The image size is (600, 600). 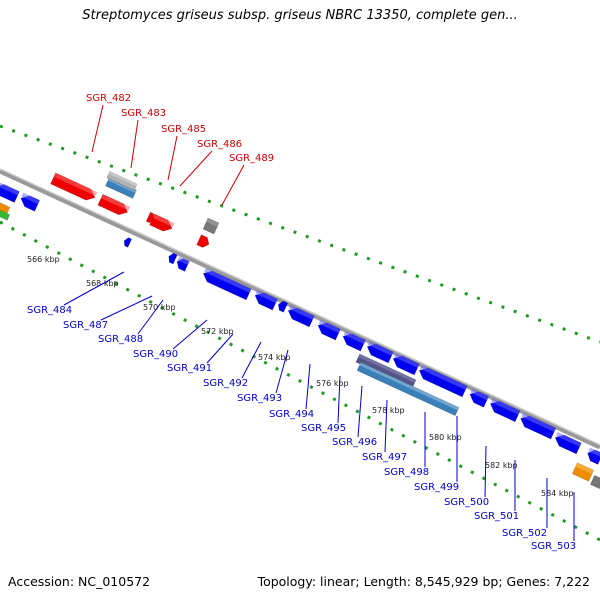 I want to click on gene-label: SGR_499, so click(x=436, y=487).